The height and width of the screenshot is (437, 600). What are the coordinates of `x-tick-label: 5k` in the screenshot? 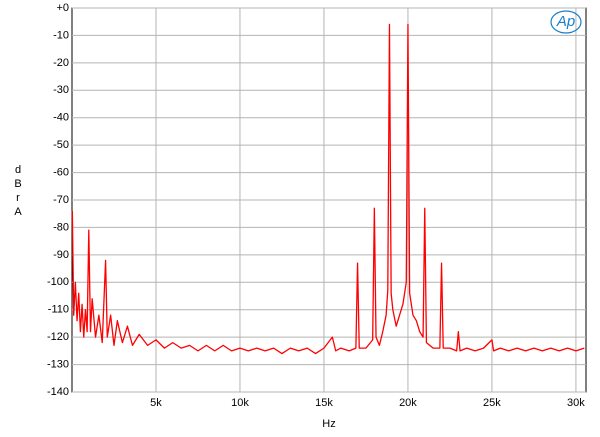 It's located at (156, 403).